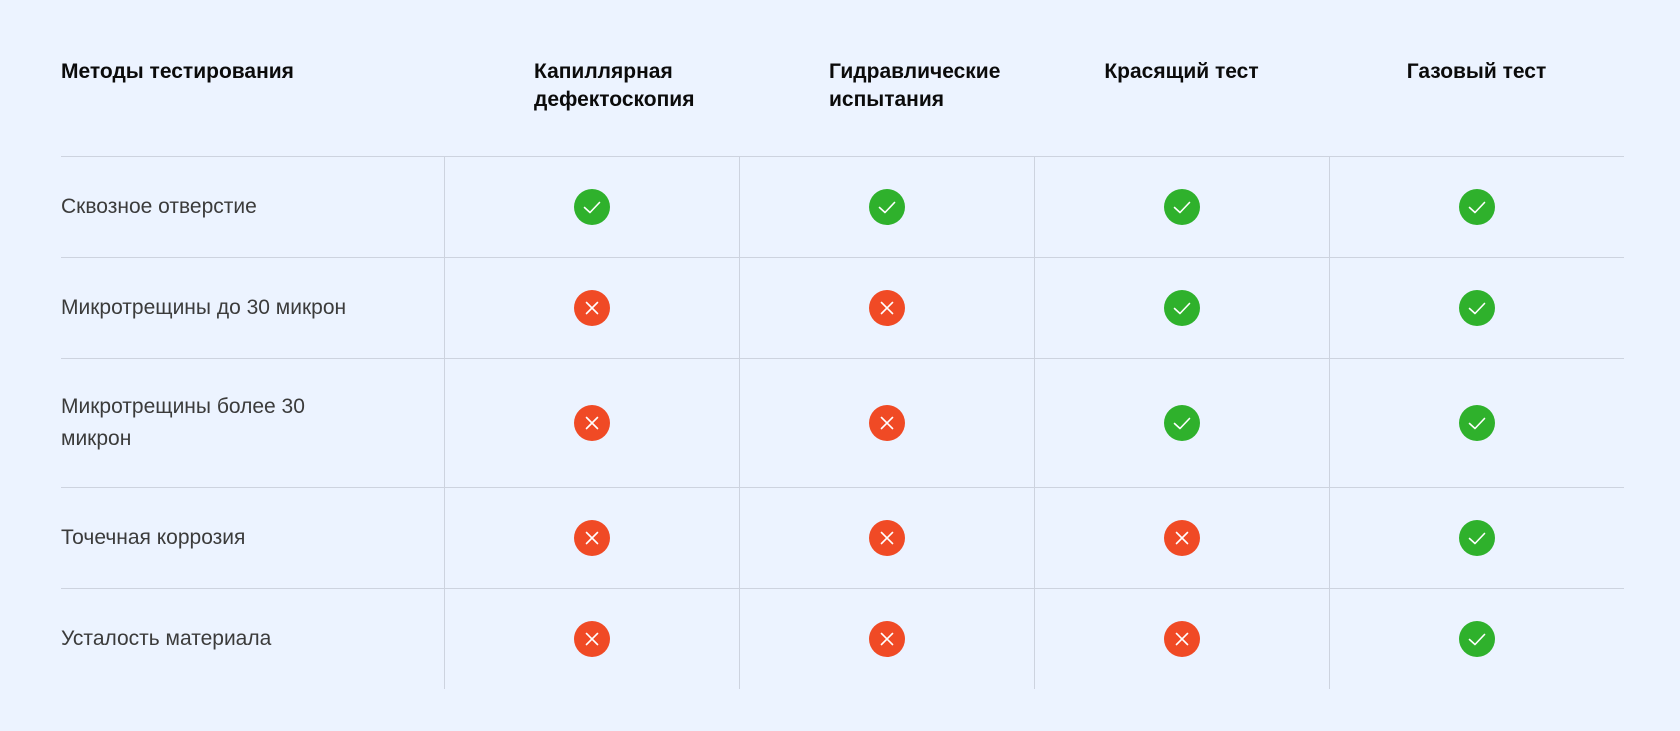  I want to click on row-label: Микротрещины до 30 микрон, so click(252, 308).